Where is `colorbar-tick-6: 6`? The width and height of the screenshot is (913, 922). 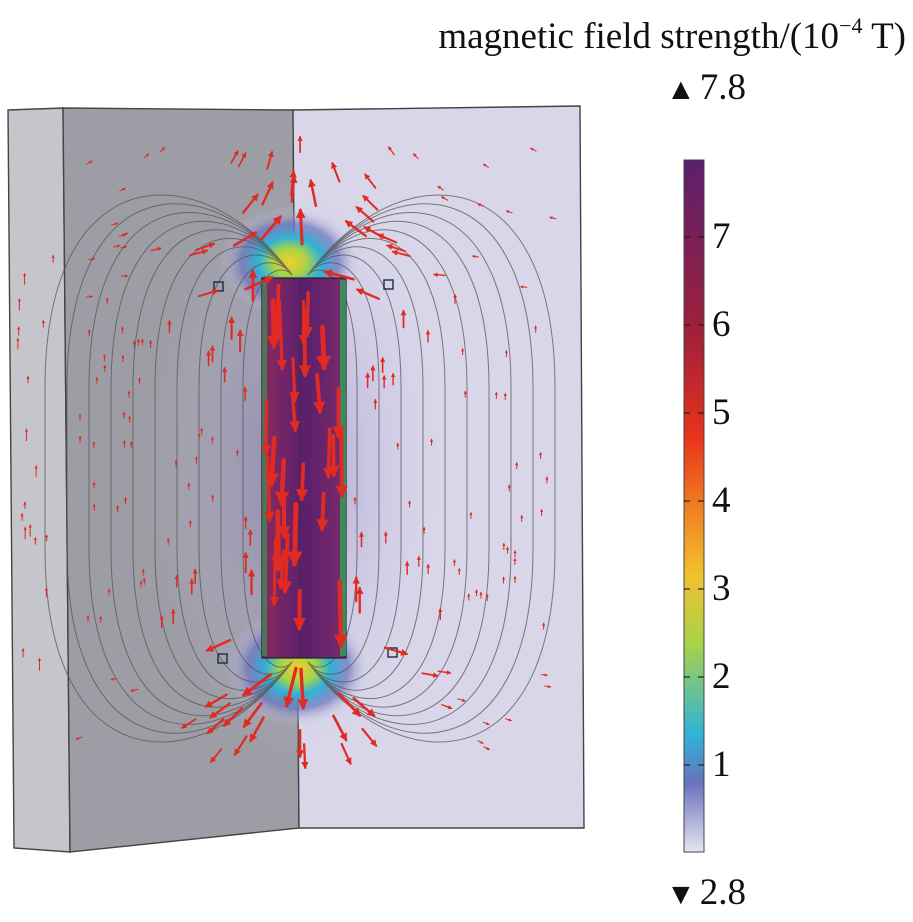 colorbar-tick-6: 6 is located at coordinates (721, 324).